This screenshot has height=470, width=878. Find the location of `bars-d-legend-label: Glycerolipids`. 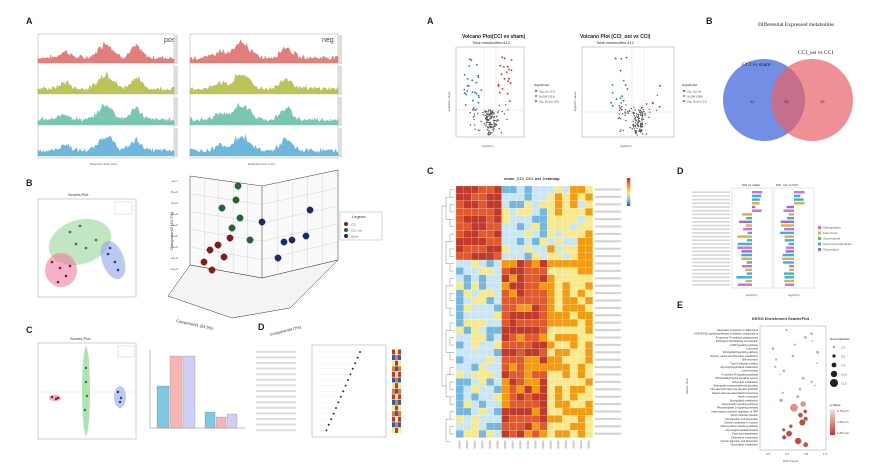

bars-d-legend-label: Glycerolipids is located at coordinates (832, 239).